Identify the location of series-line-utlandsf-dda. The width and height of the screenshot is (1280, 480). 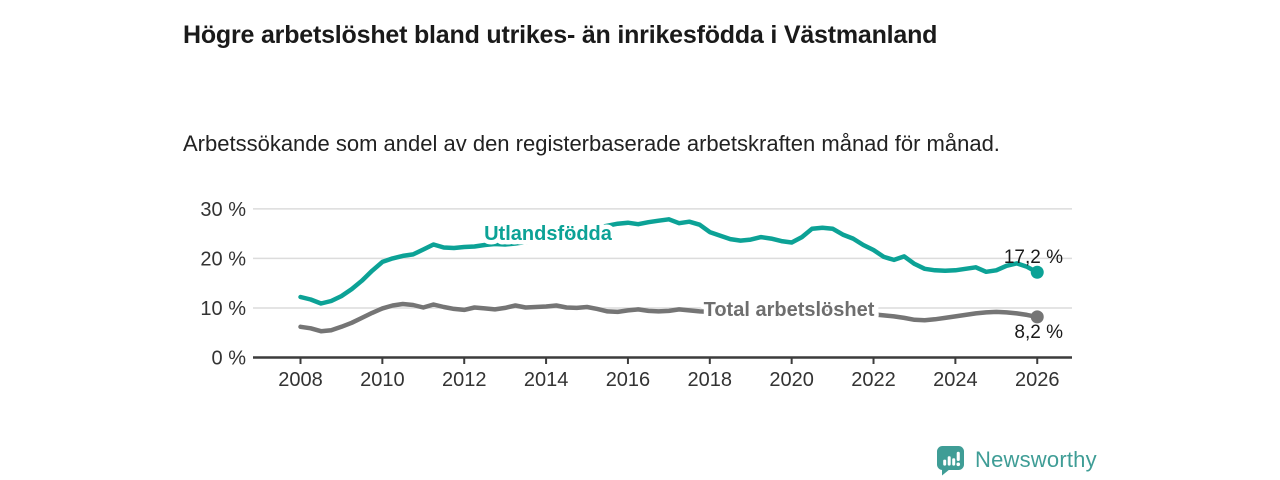
(669, 261).